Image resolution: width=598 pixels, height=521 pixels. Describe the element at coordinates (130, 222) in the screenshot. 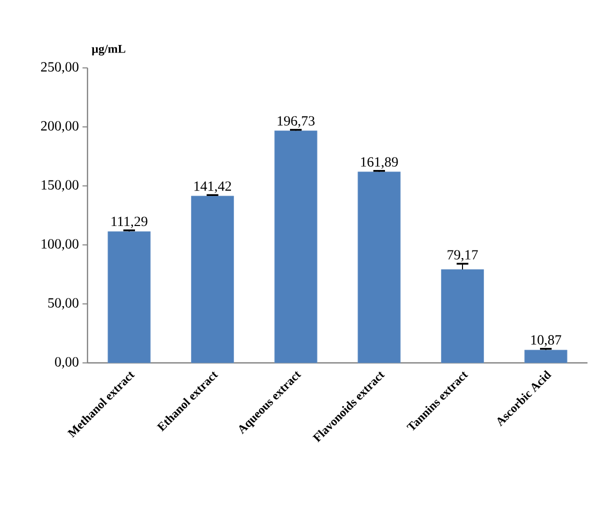

I see `data-label: 111,29` at that location.